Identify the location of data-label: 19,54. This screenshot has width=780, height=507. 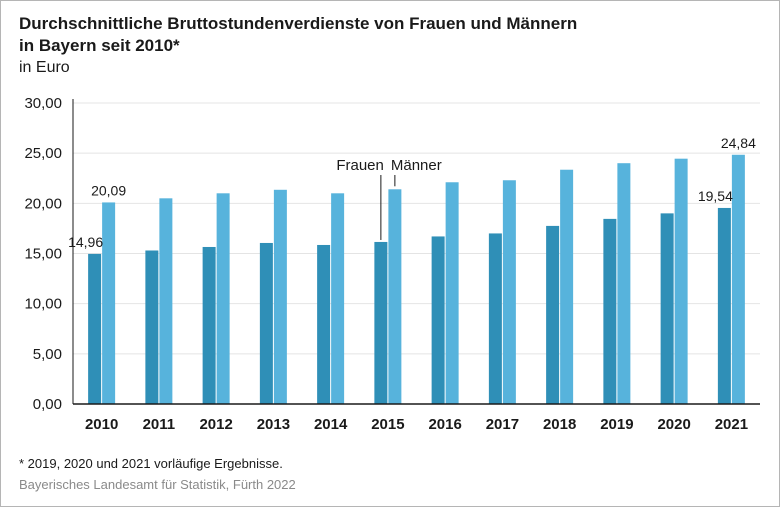
(715, 196).